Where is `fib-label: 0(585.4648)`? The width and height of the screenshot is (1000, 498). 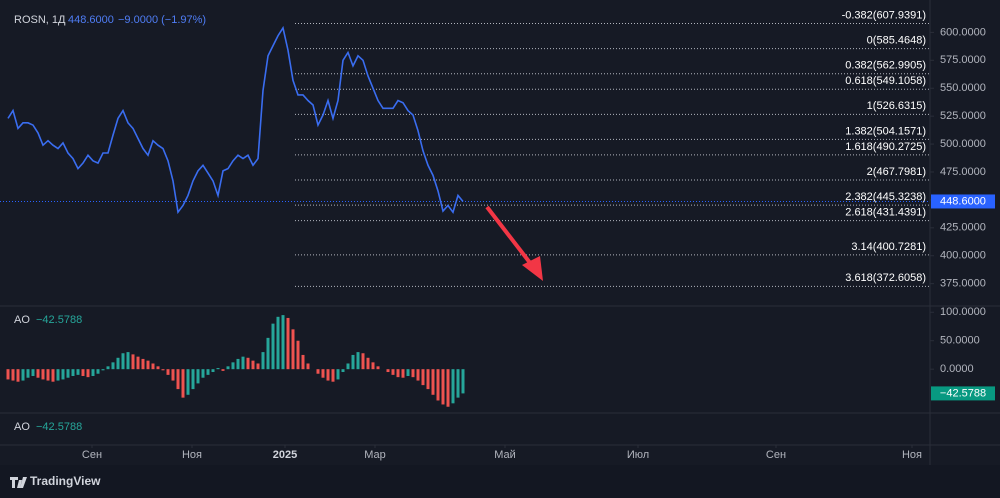
fib-label: 0(585.4648) is located at coordinates (896, 41).